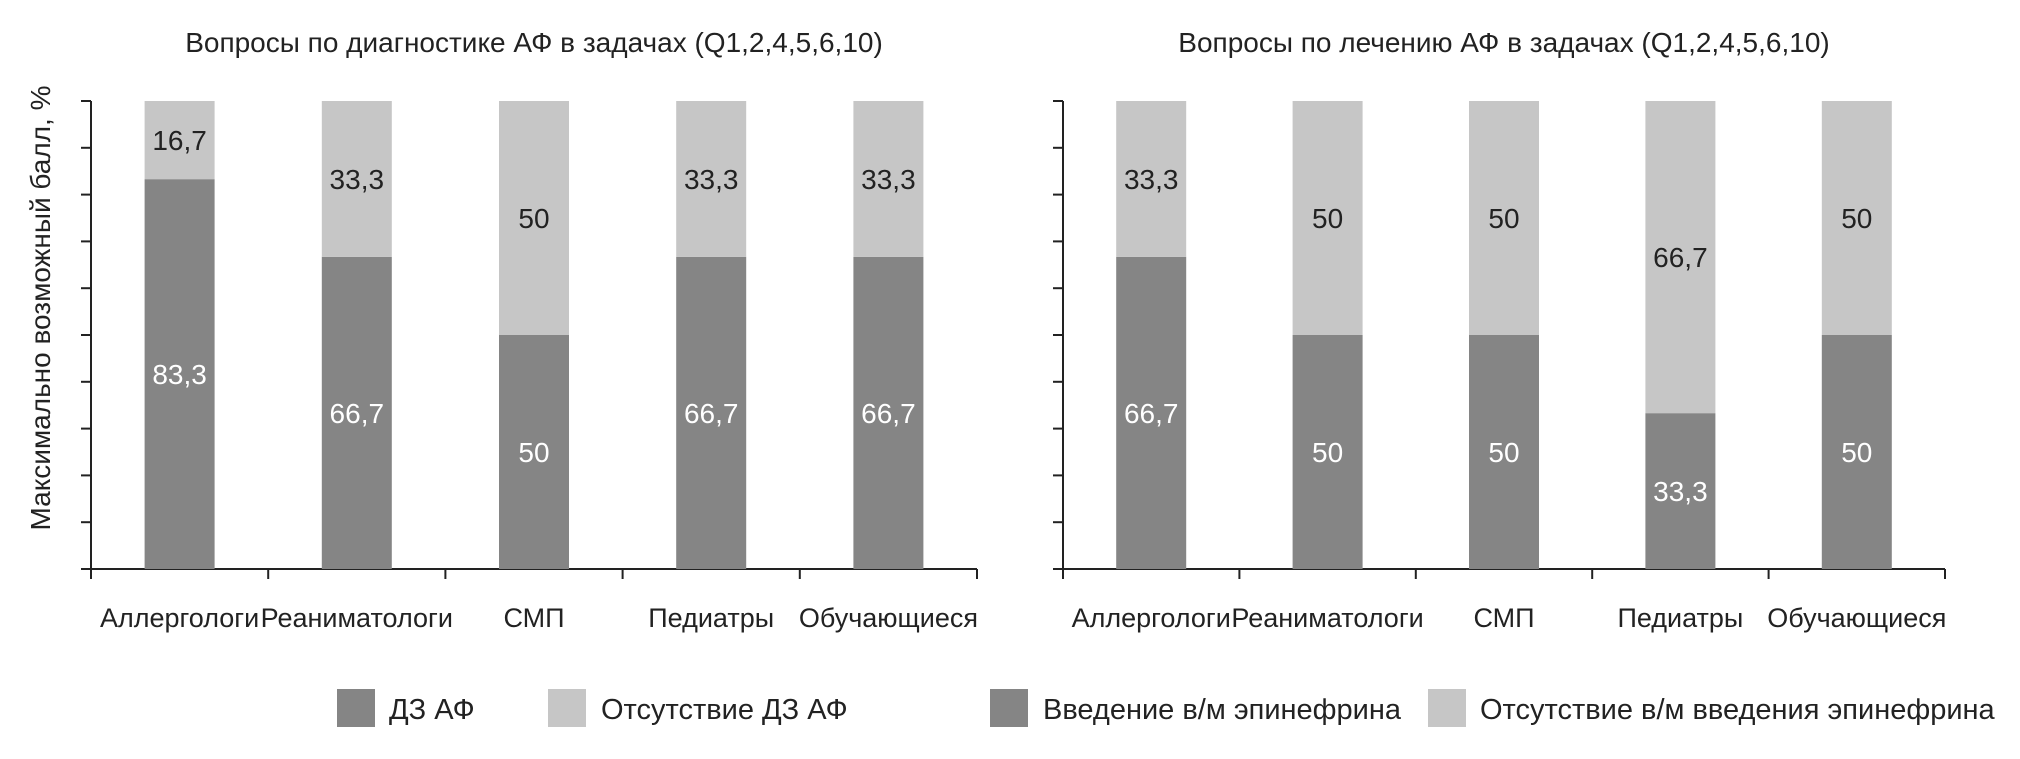 This screenshot has height=759, width=2020. I want to click on bar-label-1-1-1: 83,3, so click(179, 374).